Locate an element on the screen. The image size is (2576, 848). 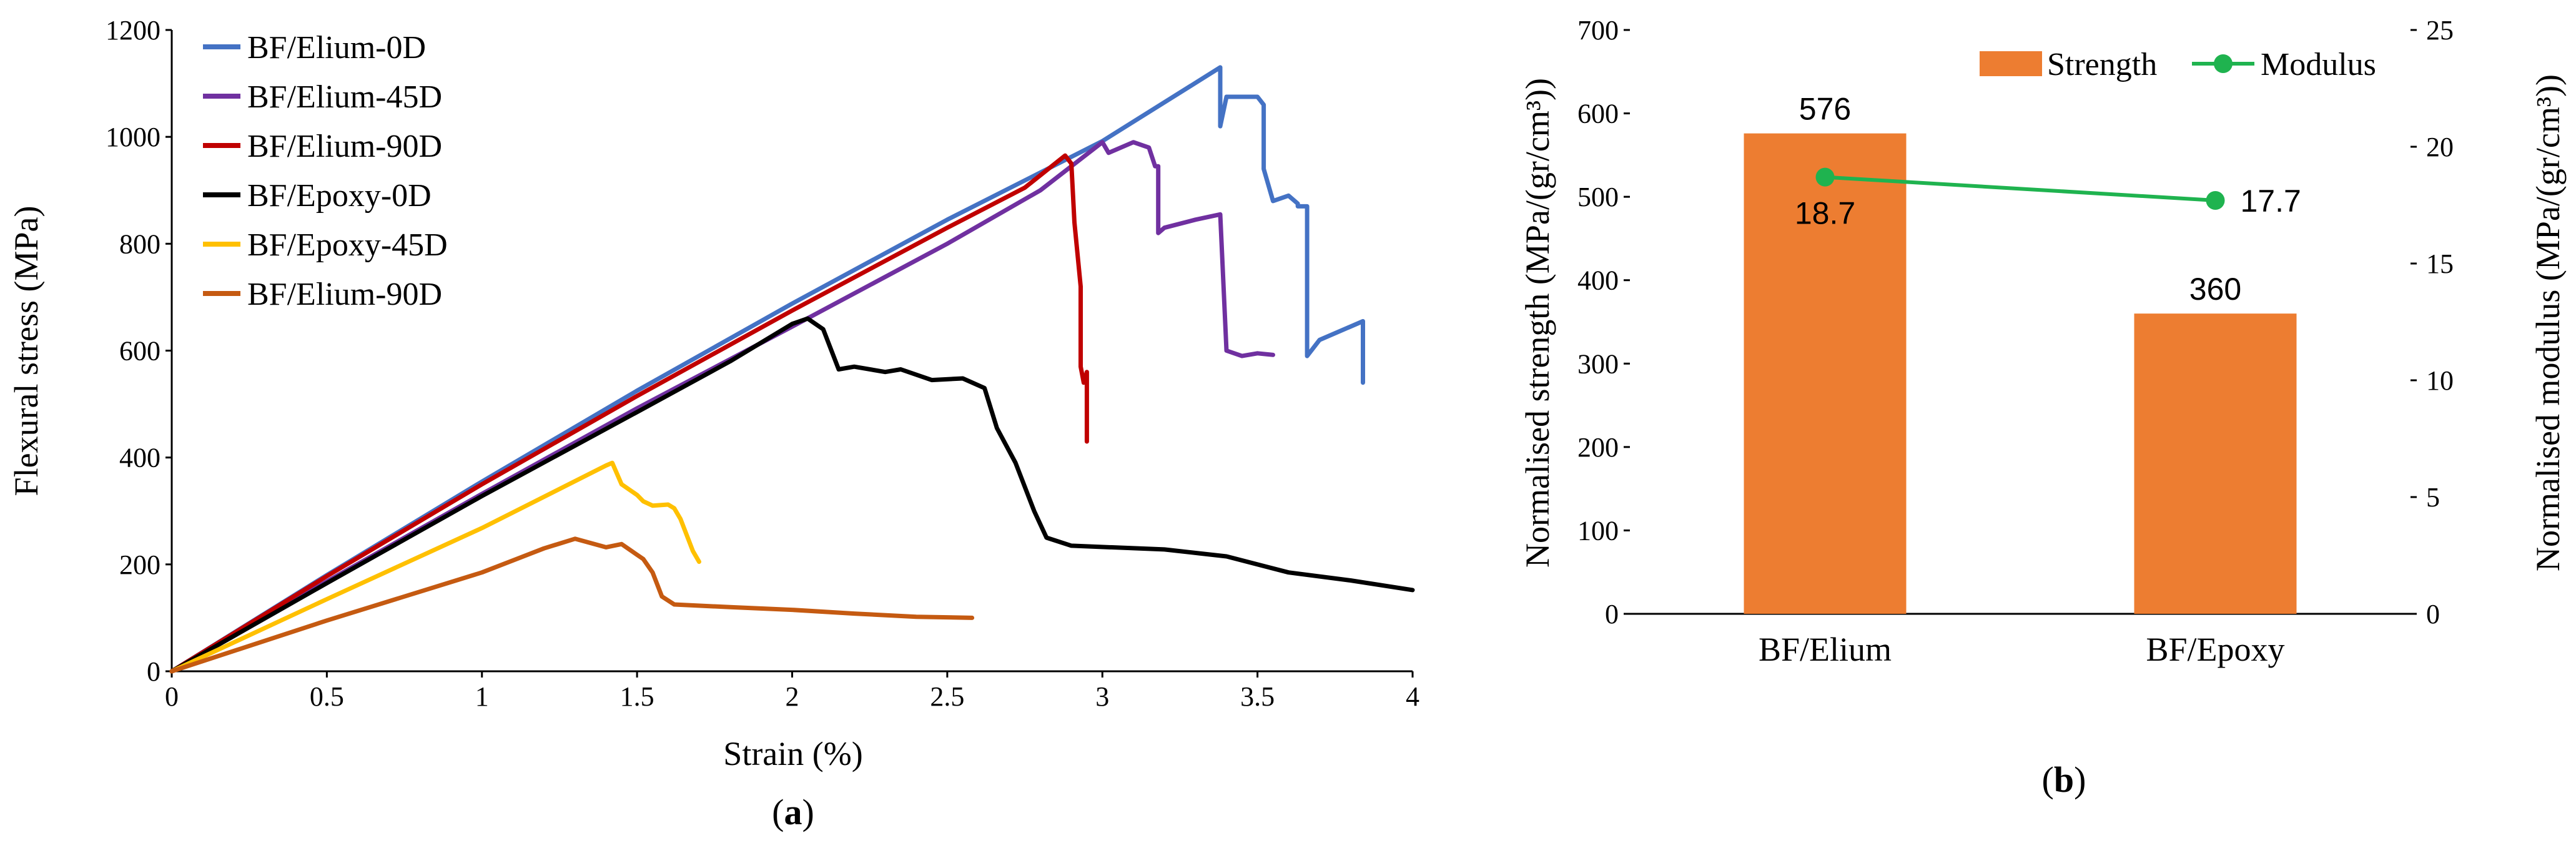
b-y2-ticks: 0 5 10 15 20 25 is located at coordinates (2432, 322).